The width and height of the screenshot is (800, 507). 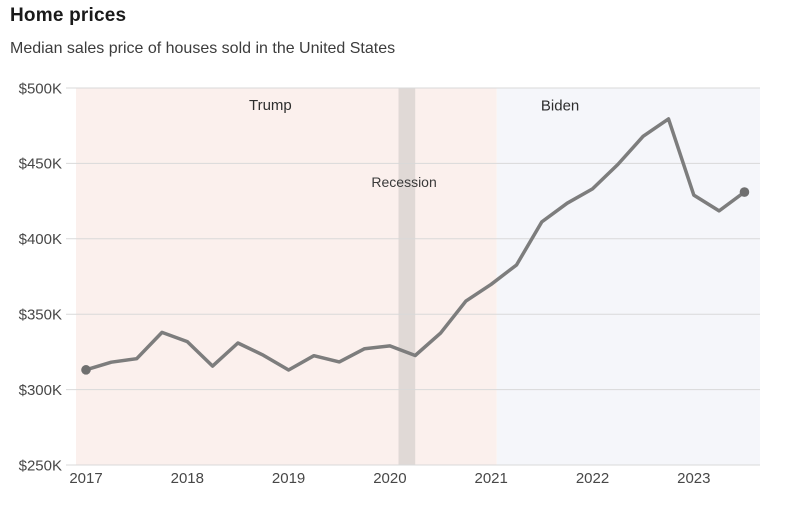 What do you see at coordinates (270, 105) in the screenshot?
I see `region-label-trump: Trump` at bounding box center [270, 105].